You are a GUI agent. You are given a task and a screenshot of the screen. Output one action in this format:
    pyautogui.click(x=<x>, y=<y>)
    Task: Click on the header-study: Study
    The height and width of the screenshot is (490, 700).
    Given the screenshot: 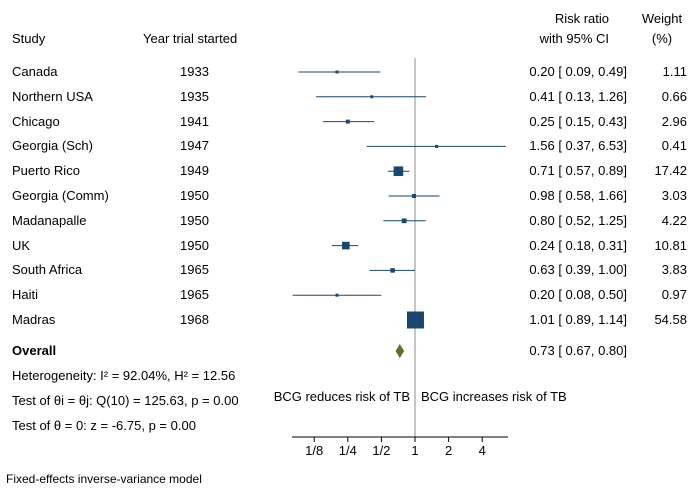 What is the action you would take?
    pyautogui.click(x=29, y=38)
    